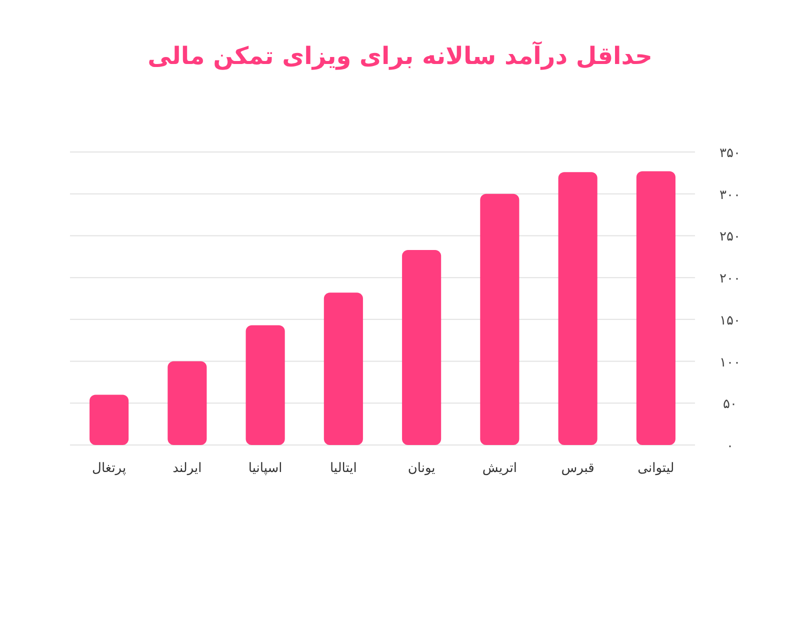 Image resolution: width=800 pixels, height=618 pixels. What do you see at coordinates (730, 195) in the screenshot?
I see `y-tick-label: ۳۰۰` at bounding box center [730, 195].